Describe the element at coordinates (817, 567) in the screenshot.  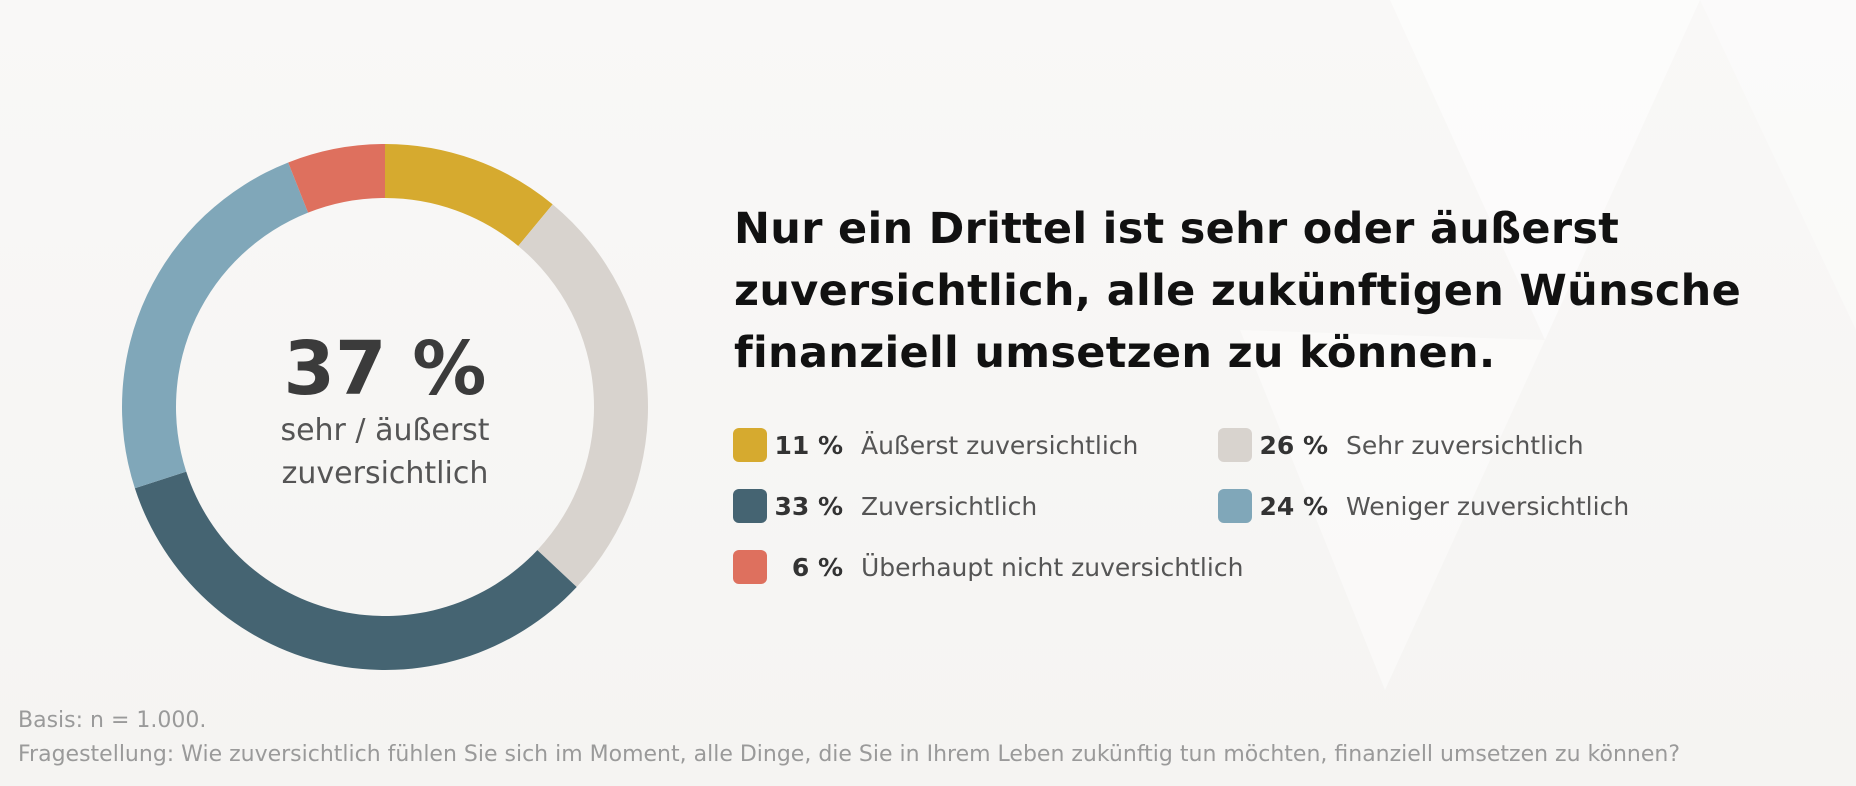
I see `legend-pct-ueberhaupt-nicht: 6 %` at that location.